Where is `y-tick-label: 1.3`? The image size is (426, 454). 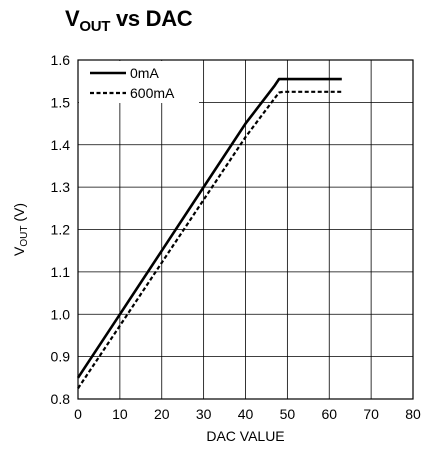 y-tick-label: 1.3 is located at coordinates (61, 187).